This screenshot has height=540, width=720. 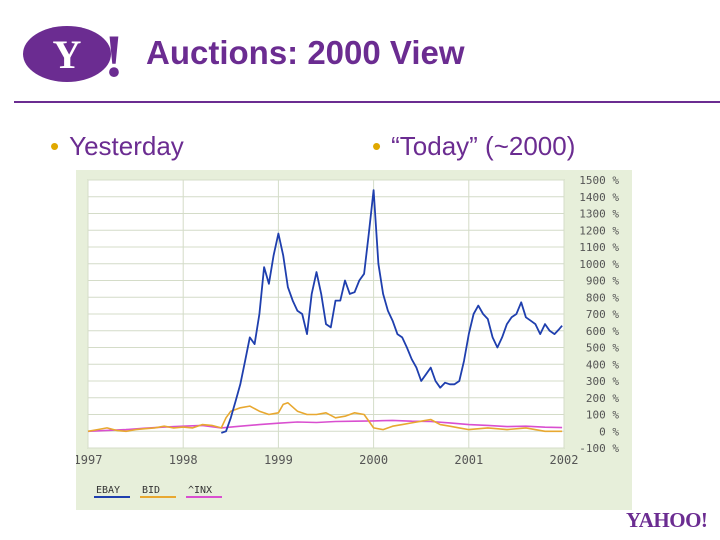 What do you see at coordinates (602, 398) in the screenshot?
I see `y-tick-label: 200 %` at bounding box center [602, 398].